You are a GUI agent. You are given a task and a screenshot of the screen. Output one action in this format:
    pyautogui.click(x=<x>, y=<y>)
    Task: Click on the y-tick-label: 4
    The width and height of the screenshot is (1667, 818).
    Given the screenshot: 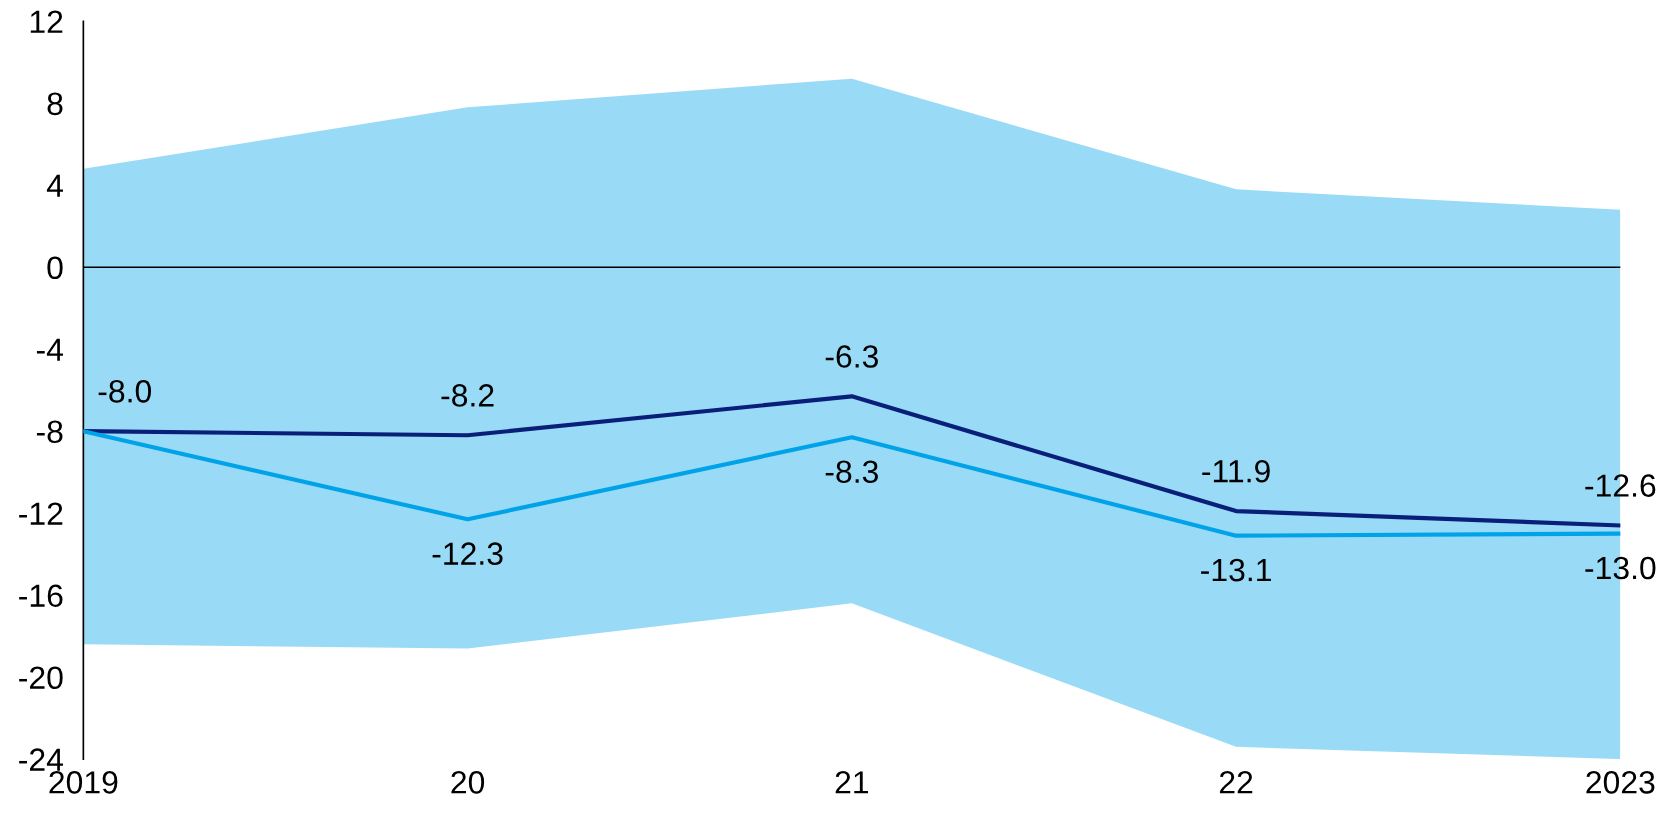 What is the action you would take?
    pyautogui.click(x=54, y=185)
    